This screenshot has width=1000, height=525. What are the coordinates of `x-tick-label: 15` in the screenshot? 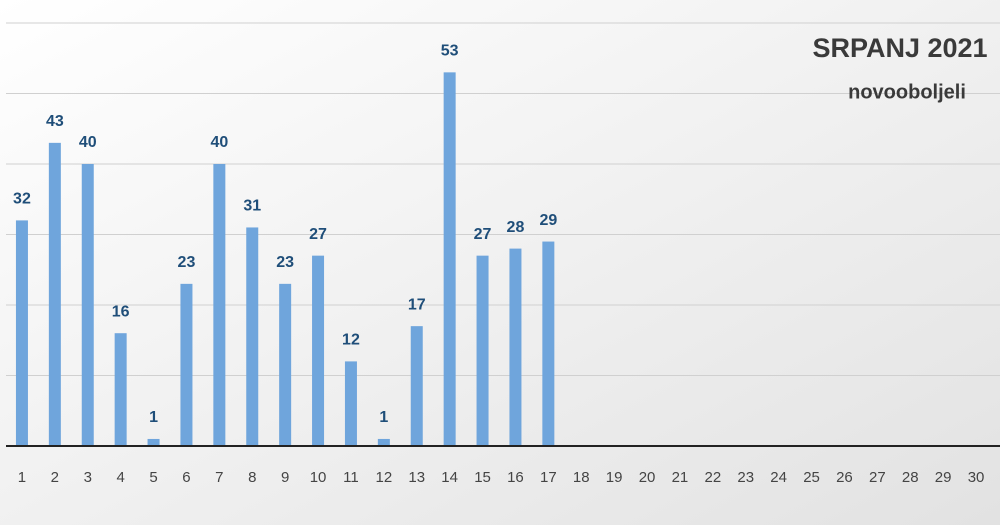 It's located at (482, 477).